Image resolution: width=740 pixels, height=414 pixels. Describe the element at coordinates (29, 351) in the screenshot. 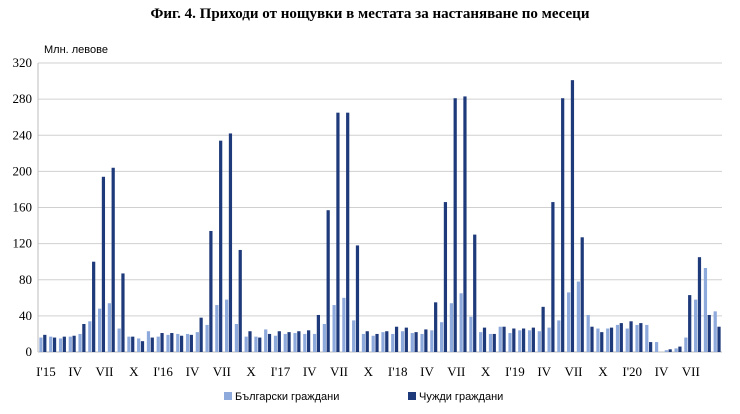

I see `y-tick-label: 0` at that location.